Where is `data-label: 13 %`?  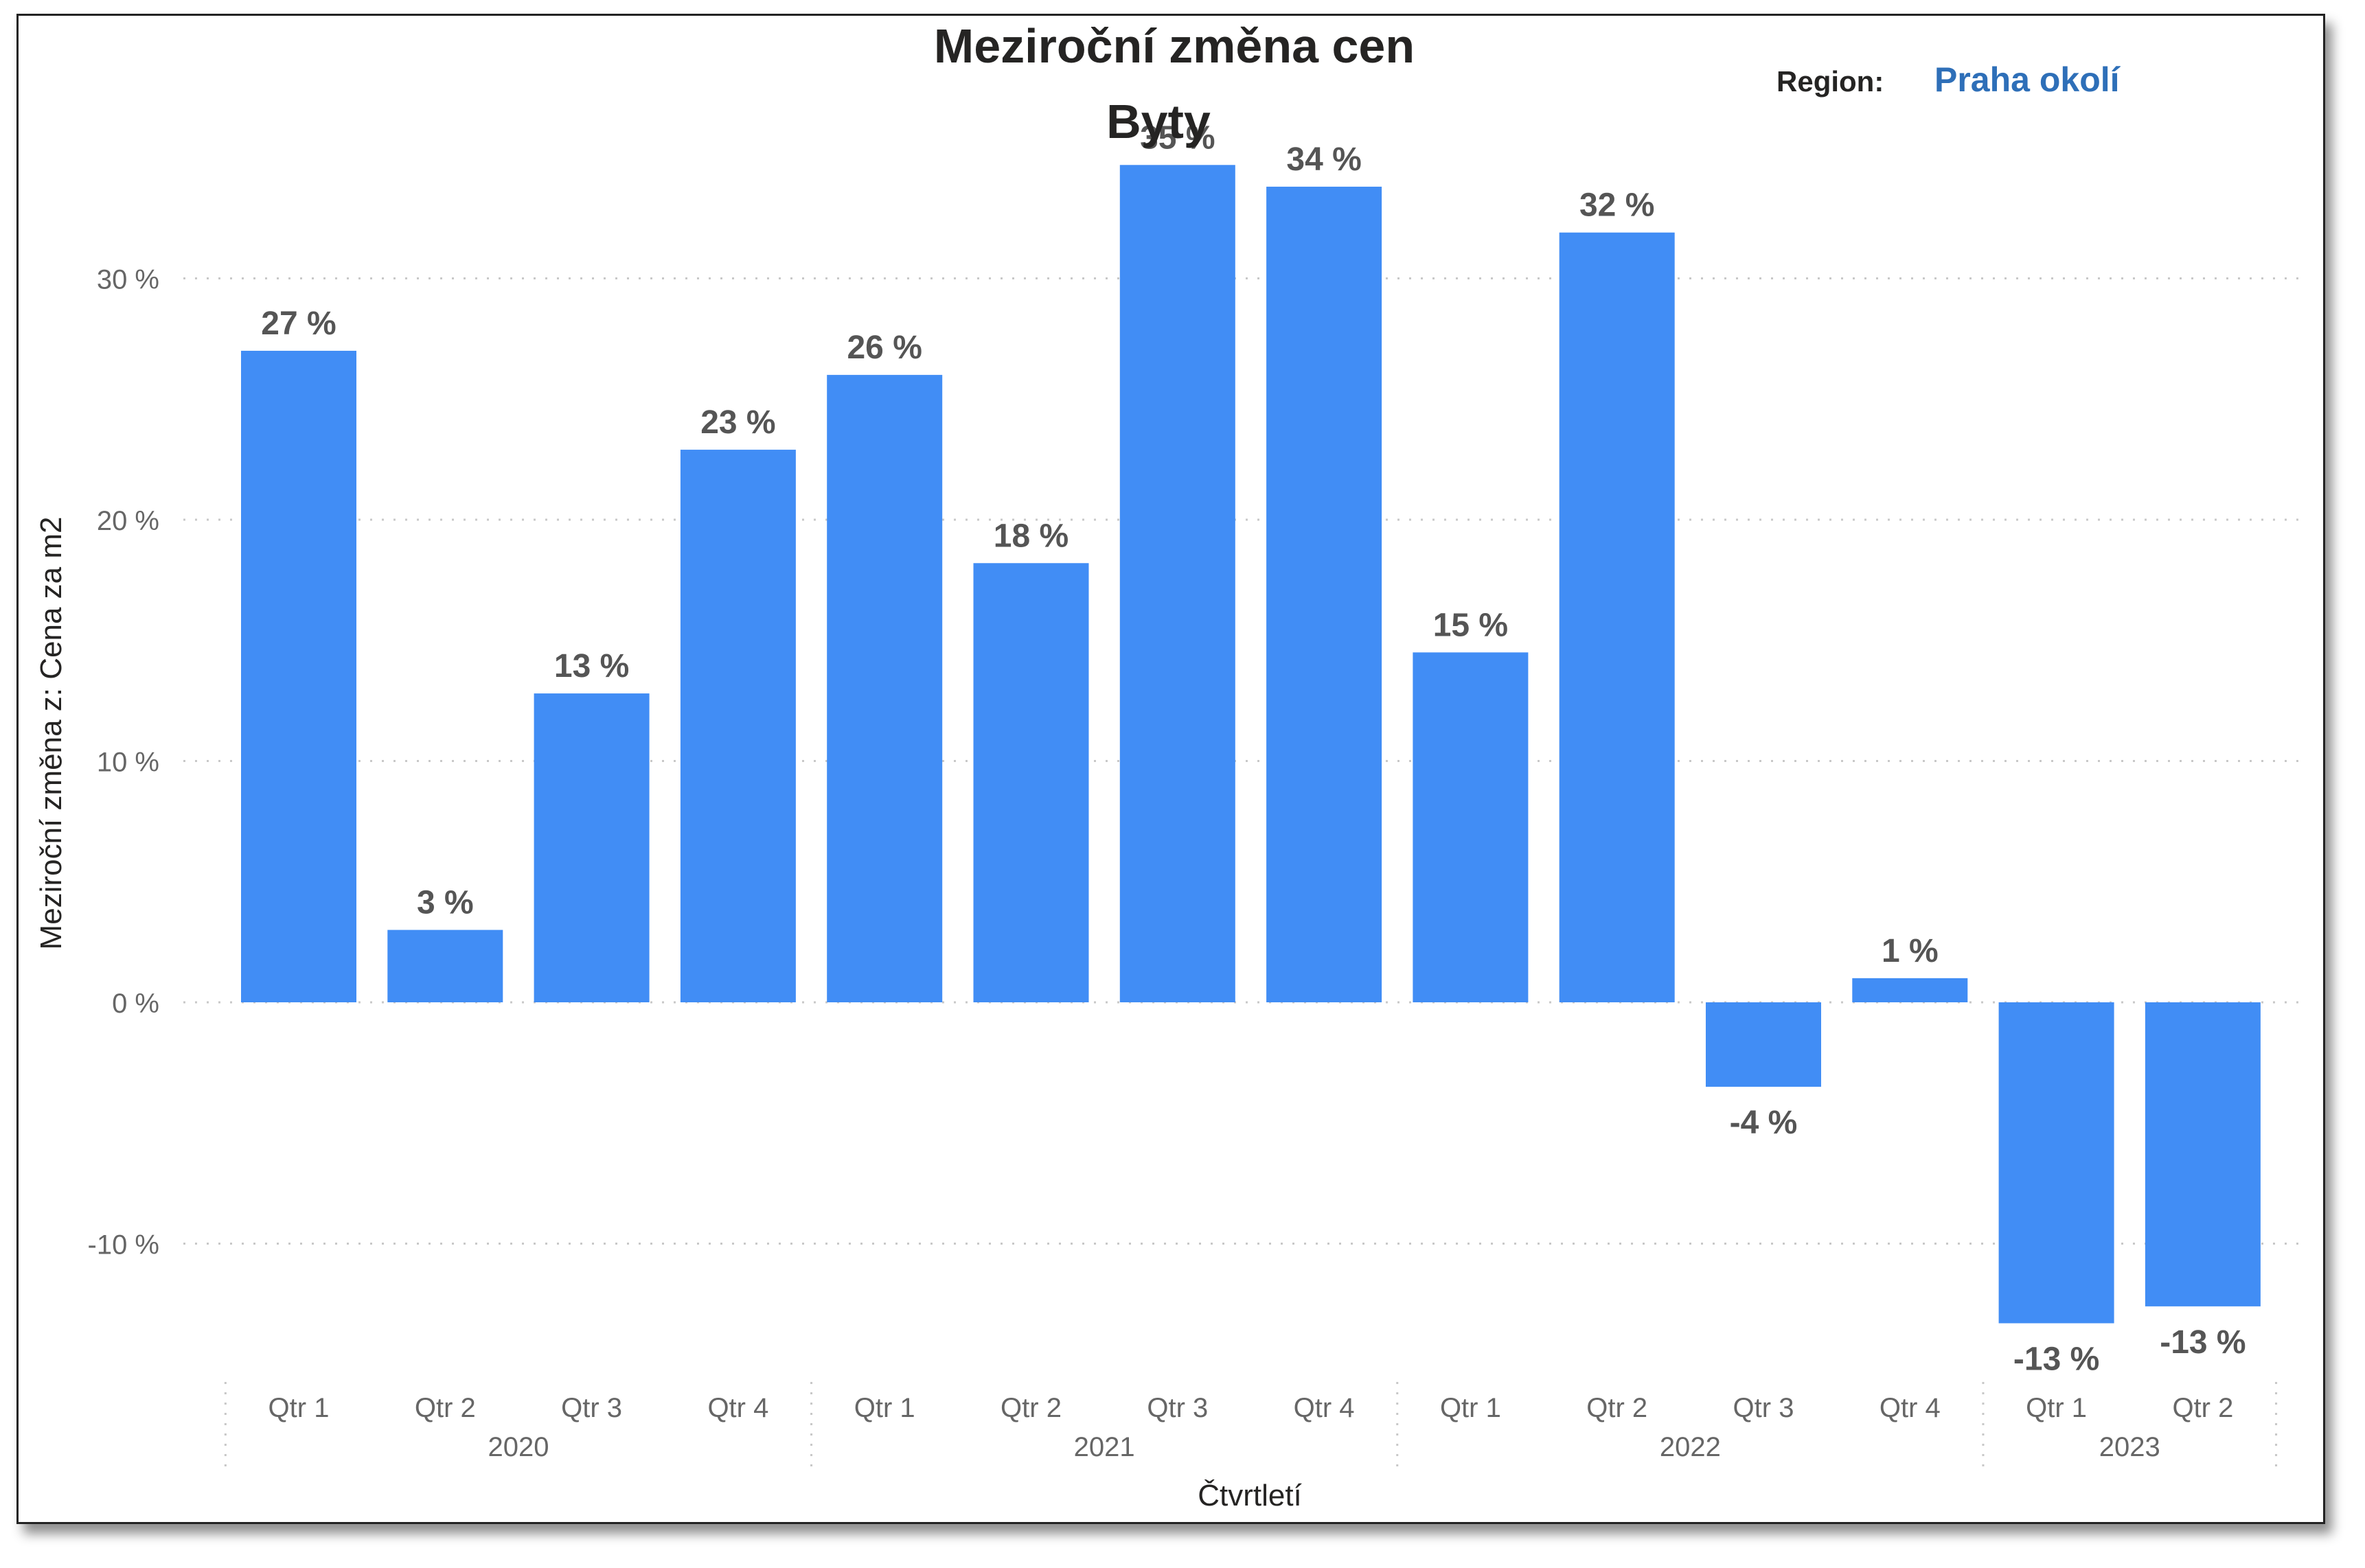
data-label: 13 % is located at coordinates (591, 666).